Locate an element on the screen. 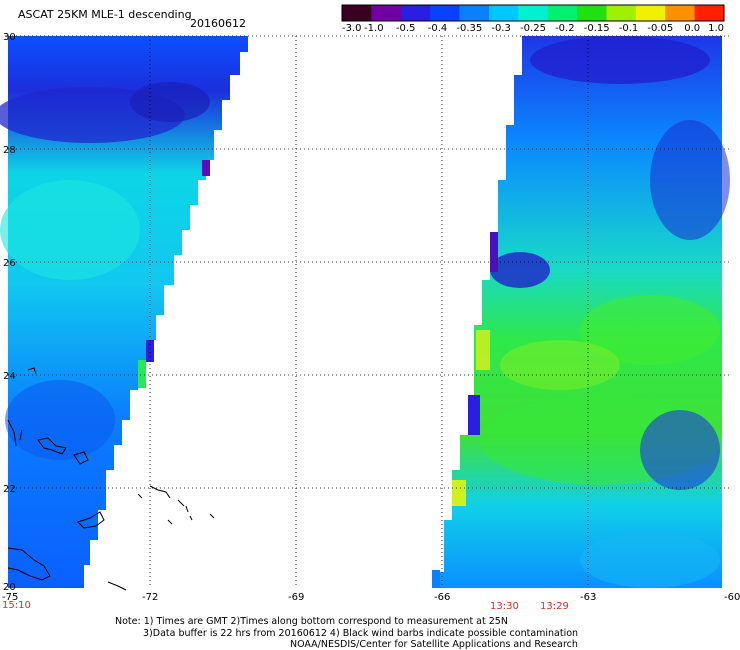  lat-tick-label: 22 is located at coordinates (9, 489).